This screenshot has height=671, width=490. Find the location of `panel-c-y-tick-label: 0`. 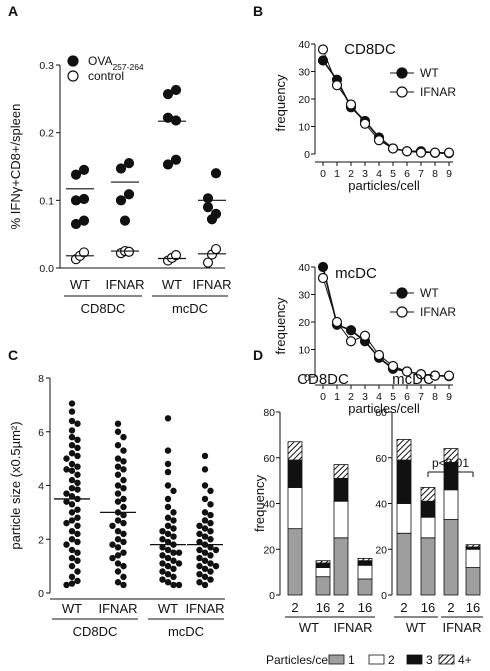

panel-c-y-tick-label: 0 is located at coordinates (41, 594).